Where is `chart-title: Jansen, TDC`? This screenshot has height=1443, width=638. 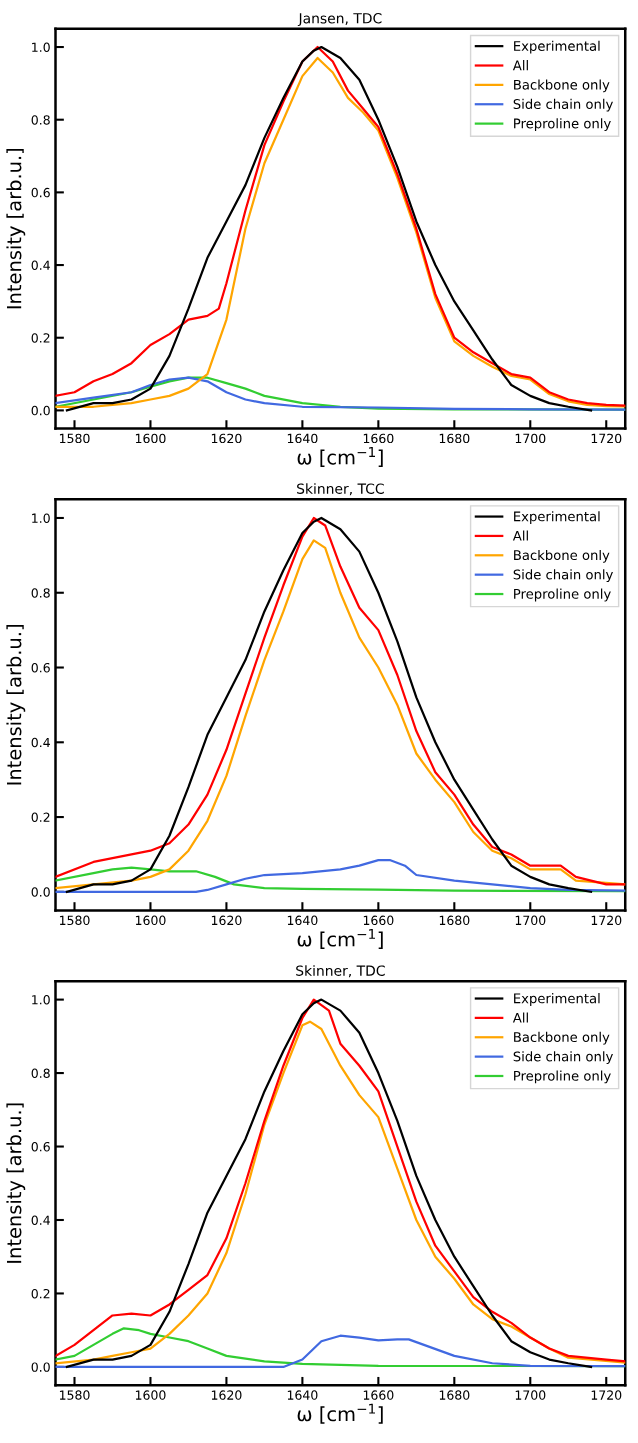
chart-title: Jansen, TDC is located at coordinates (339, 20).